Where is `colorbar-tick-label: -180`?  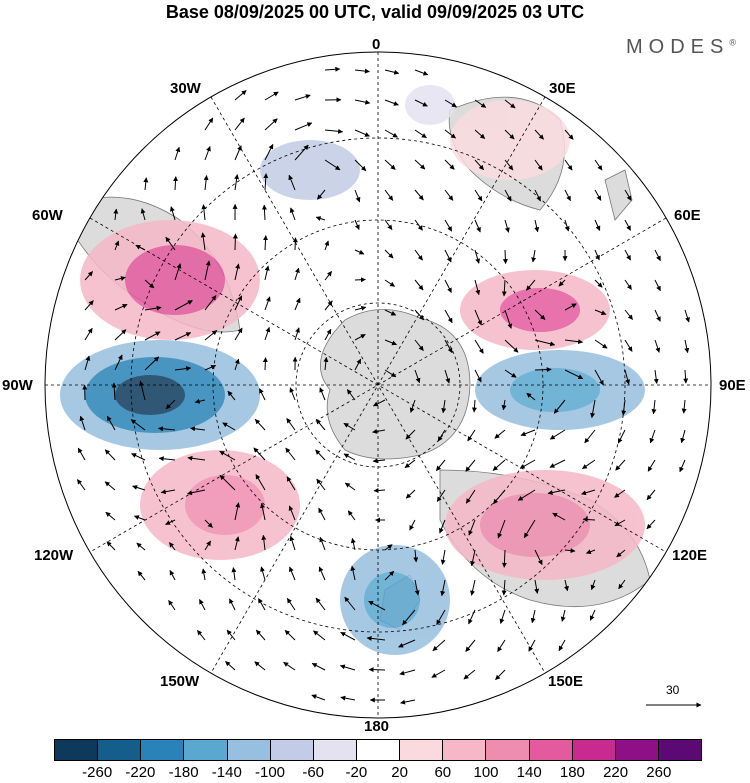
colorbar-tick-label: -180 is located at coordinates (183, 772).